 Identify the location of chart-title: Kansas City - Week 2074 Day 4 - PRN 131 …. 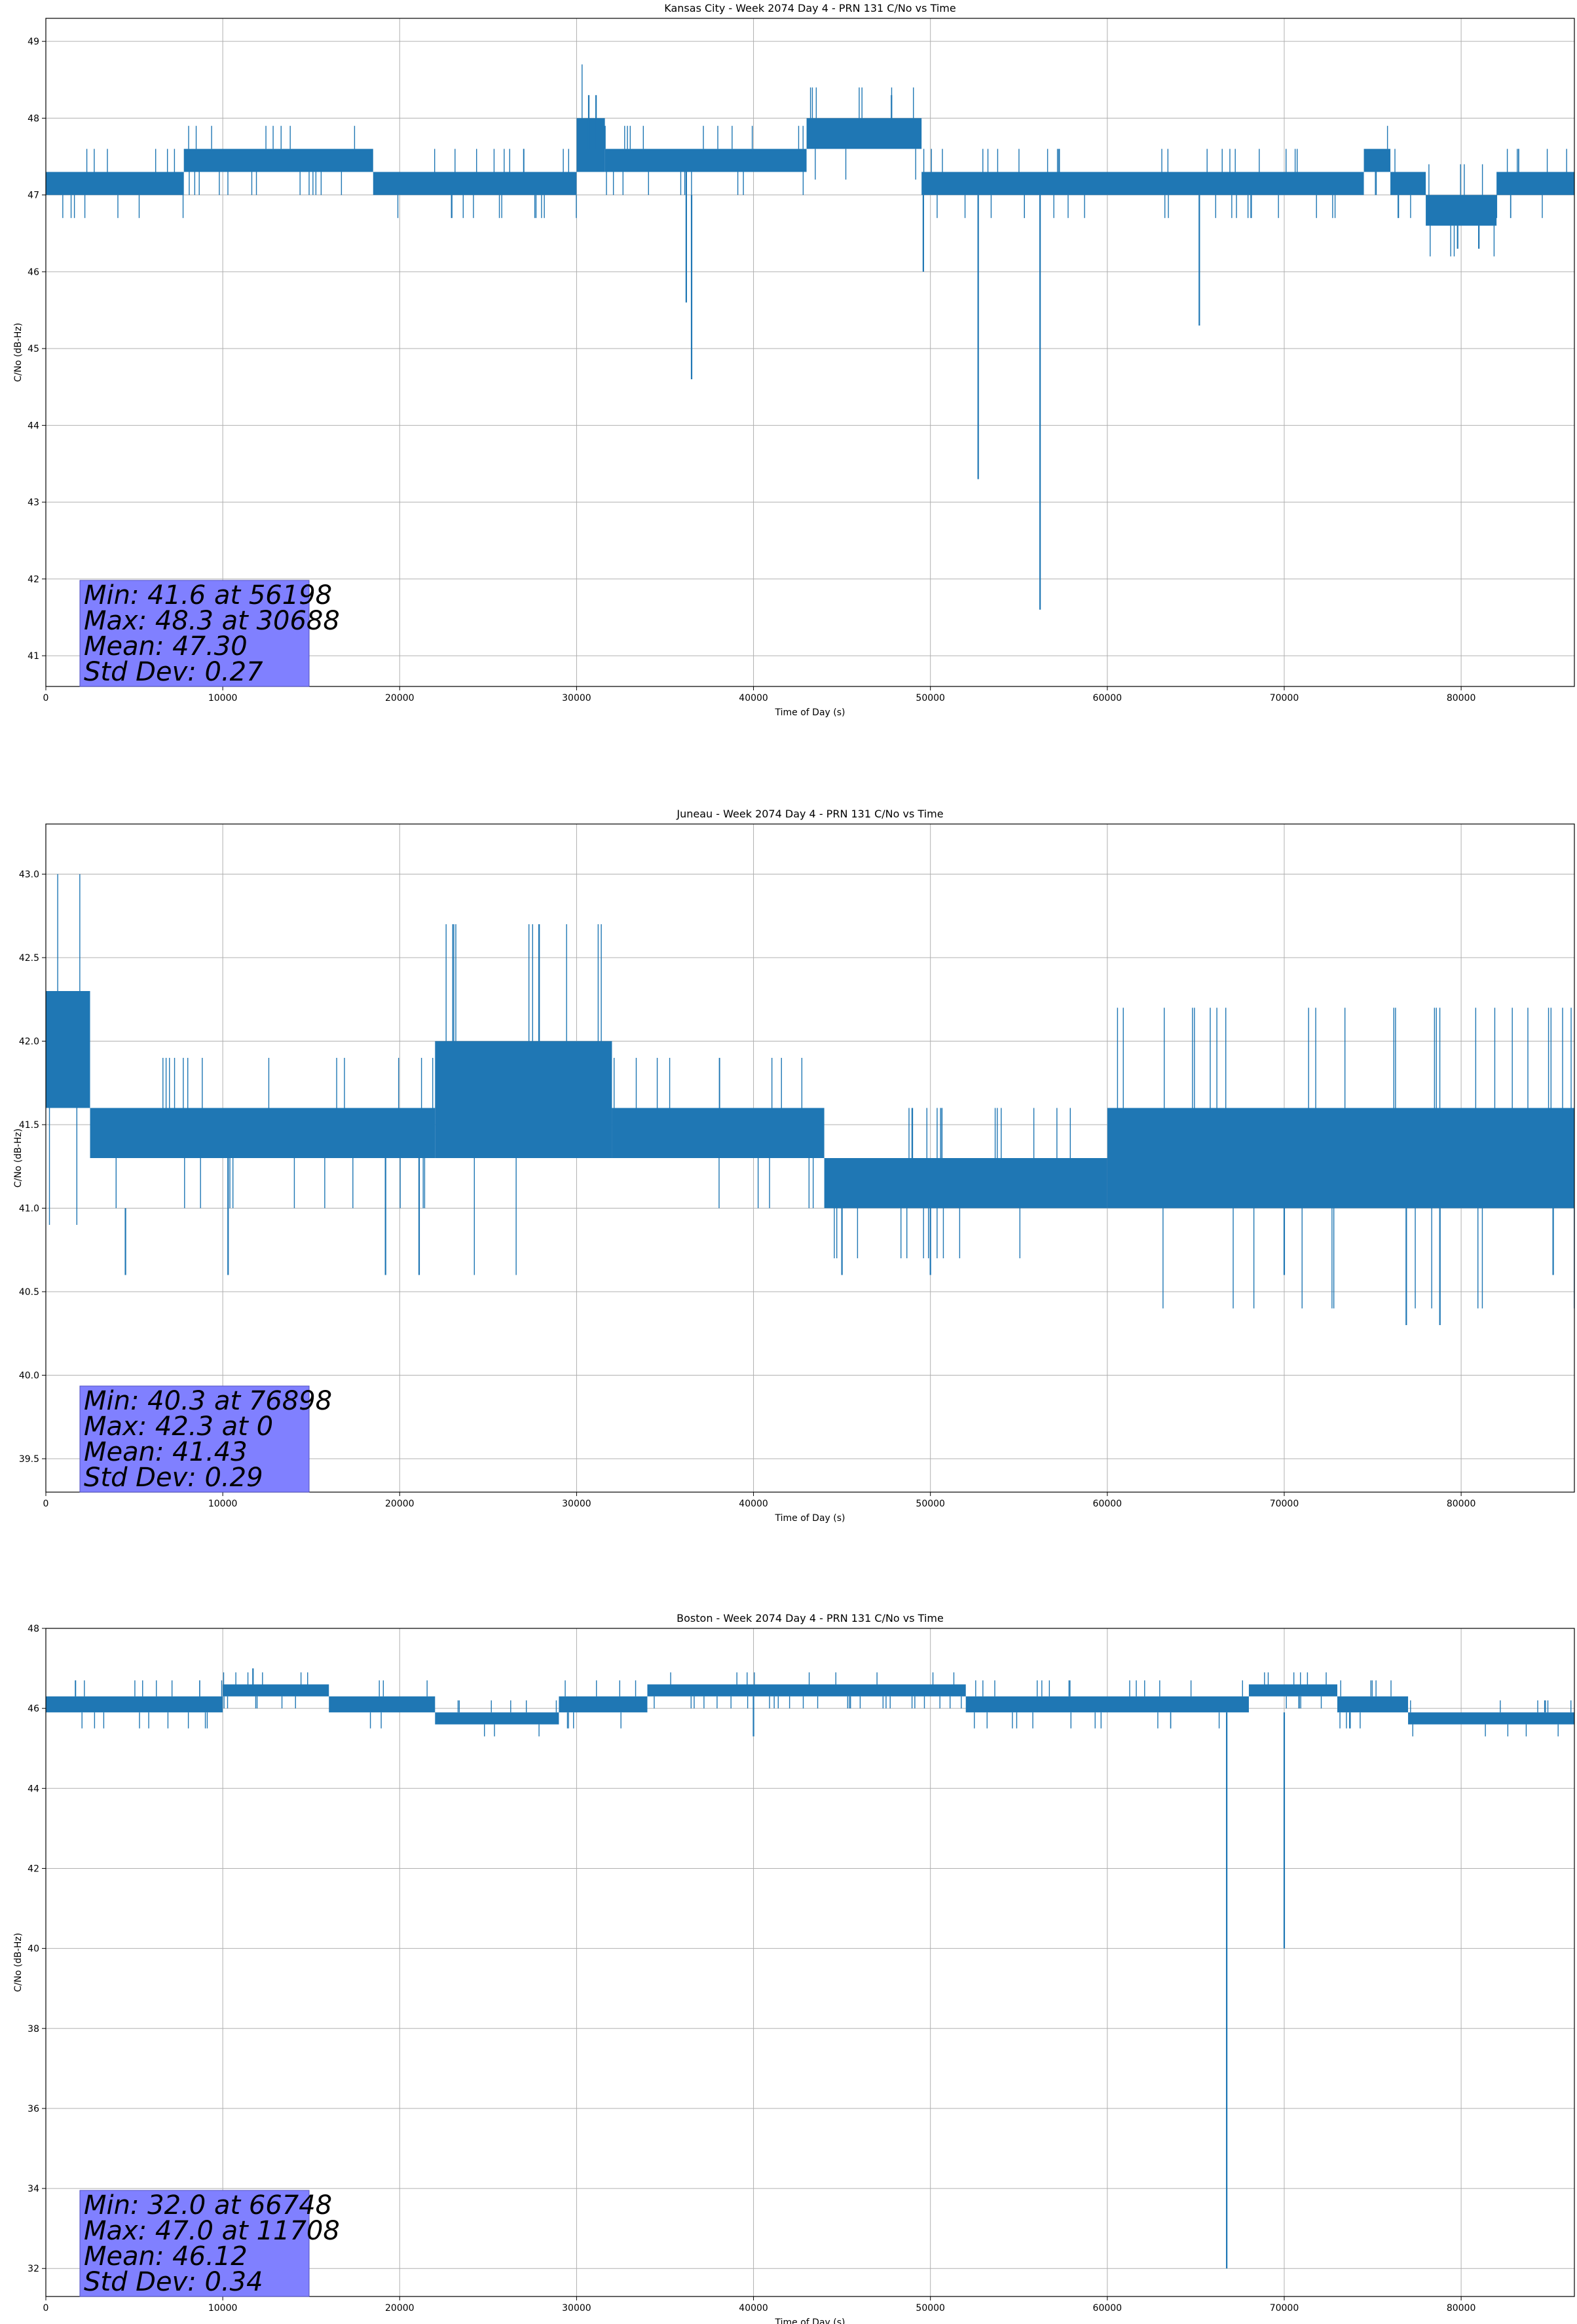
(809, 8).